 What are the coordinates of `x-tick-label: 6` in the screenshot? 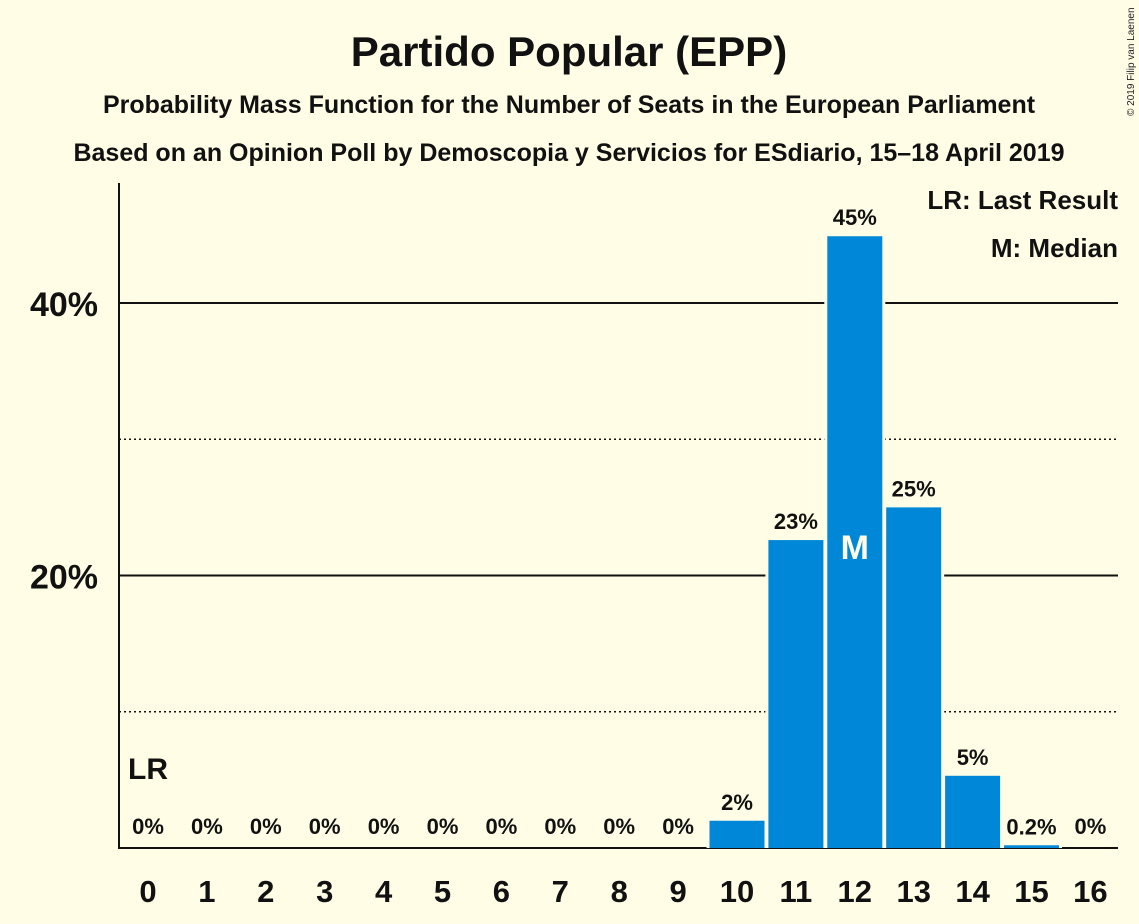 It's located at (501, 891).